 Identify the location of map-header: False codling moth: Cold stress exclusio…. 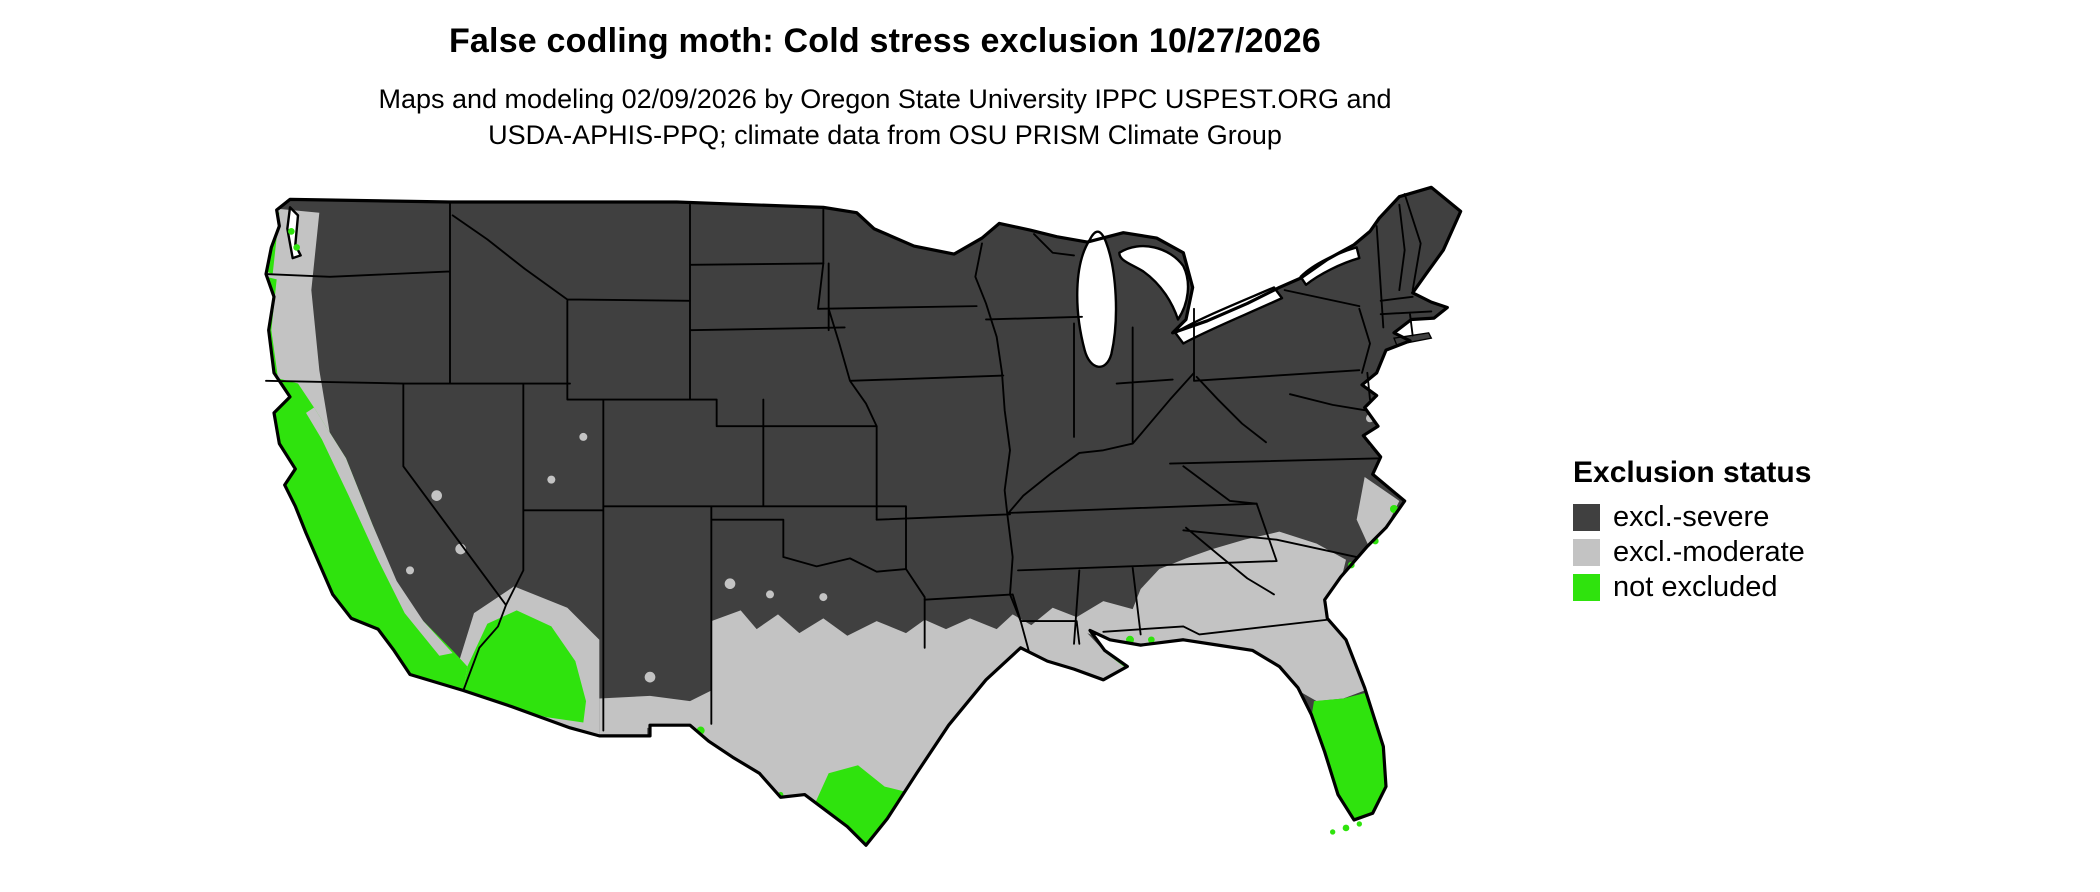
(885, 87).